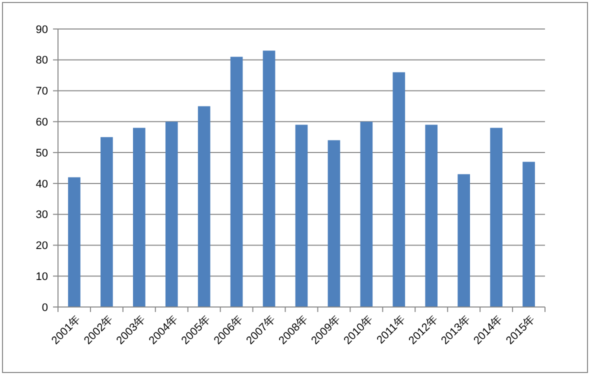  Describe the element at coordinates (42, 276) in the screenshot. I see `y-tick-label: 10` at that location.